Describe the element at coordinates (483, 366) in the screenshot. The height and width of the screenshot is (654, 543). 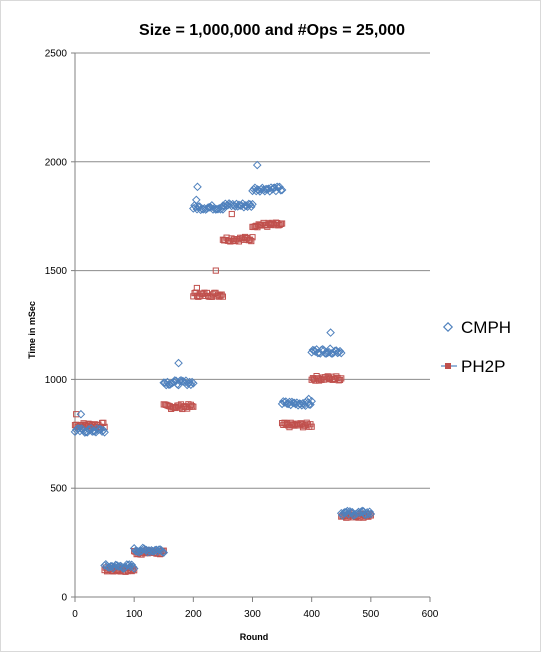
I see `legend-ph2p-label: PH2P` at that location.